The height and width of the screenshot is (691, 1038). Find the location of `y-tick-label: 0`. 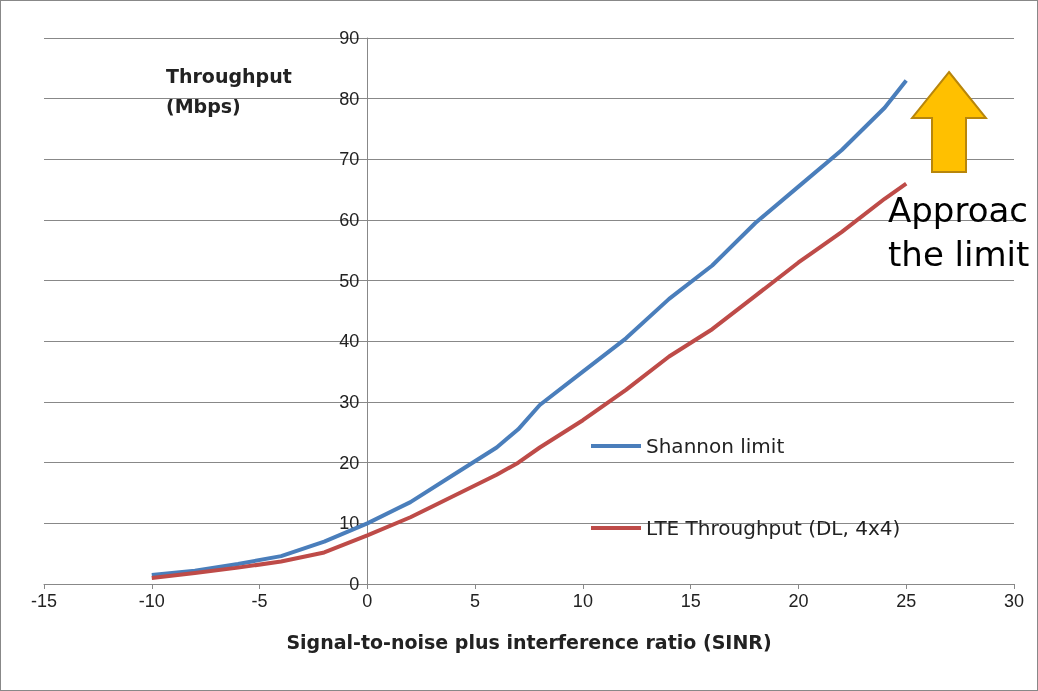

y-tick-label: 0 is located at coordinates (354, 584).